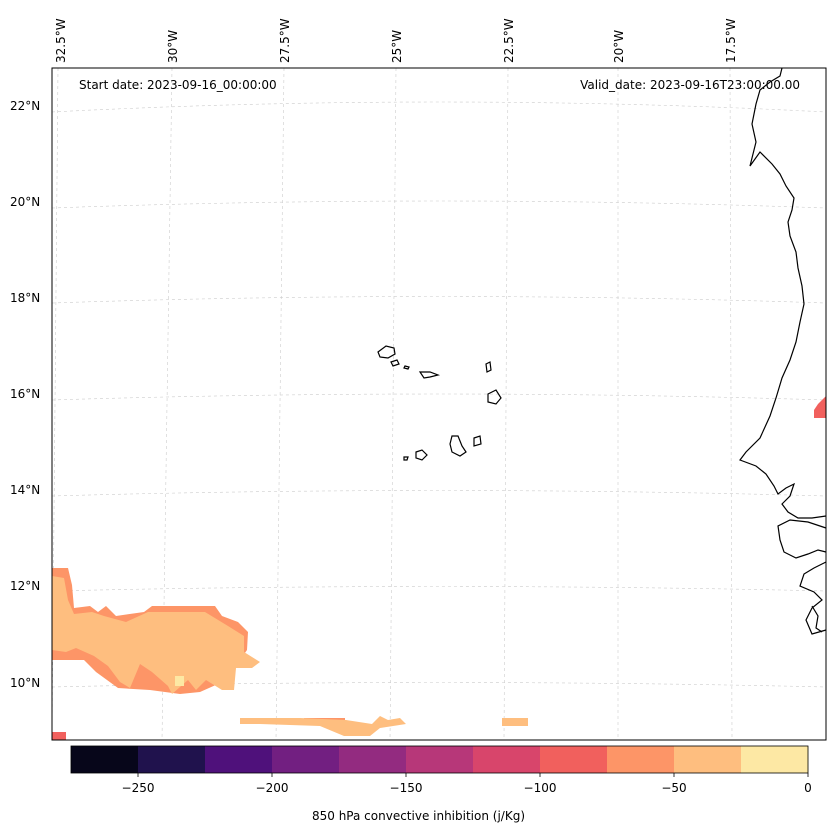 The width and height of the screenshot is (837, 840). Describe the element at coordinates (156, 635) in the screenshot. I see `cin-contour-light-orange` at that location.